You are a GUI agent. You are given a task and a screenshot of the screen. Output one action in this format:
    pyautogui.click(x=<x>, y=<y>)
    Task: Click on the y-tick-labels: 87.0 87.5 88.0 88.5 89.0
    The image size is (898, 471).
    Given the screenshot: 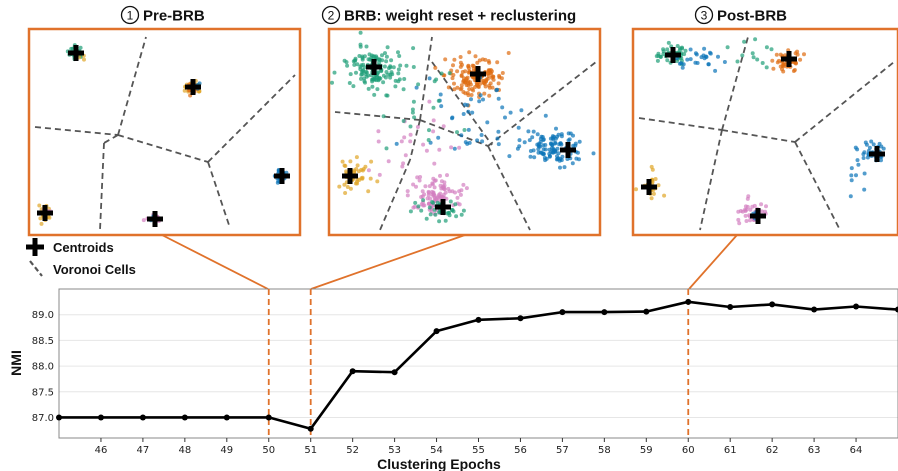 What is the action you would take?
    pyautogui.click(x=43, y=367)
    